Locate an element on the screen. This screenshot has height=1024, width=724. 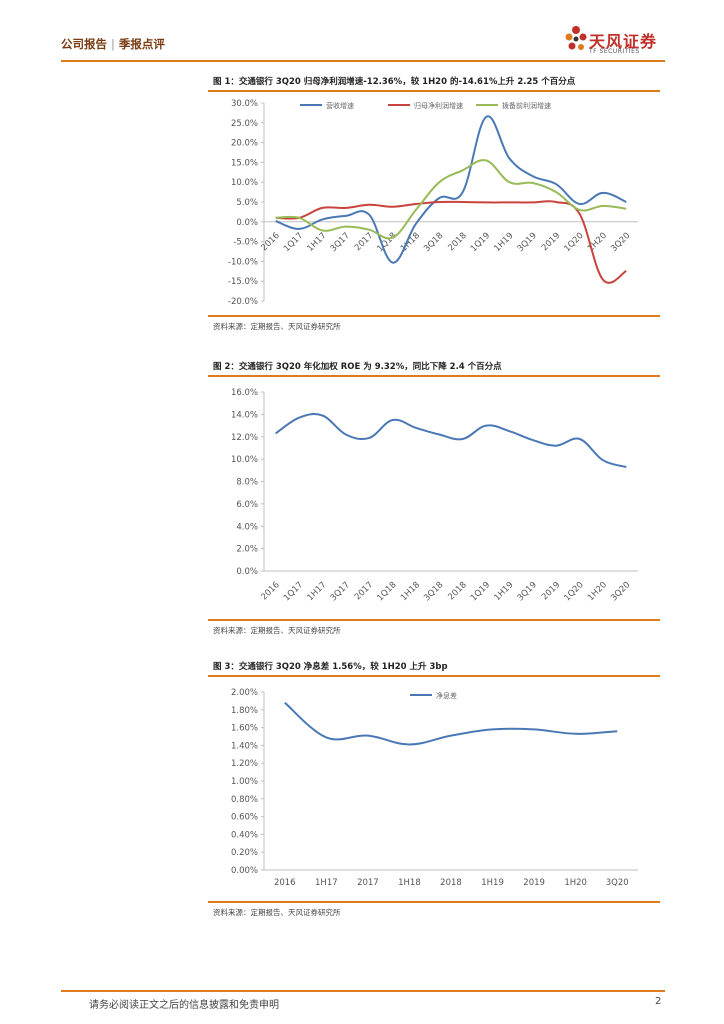
figure-1-top-rule is located at coordinates (434, 91).